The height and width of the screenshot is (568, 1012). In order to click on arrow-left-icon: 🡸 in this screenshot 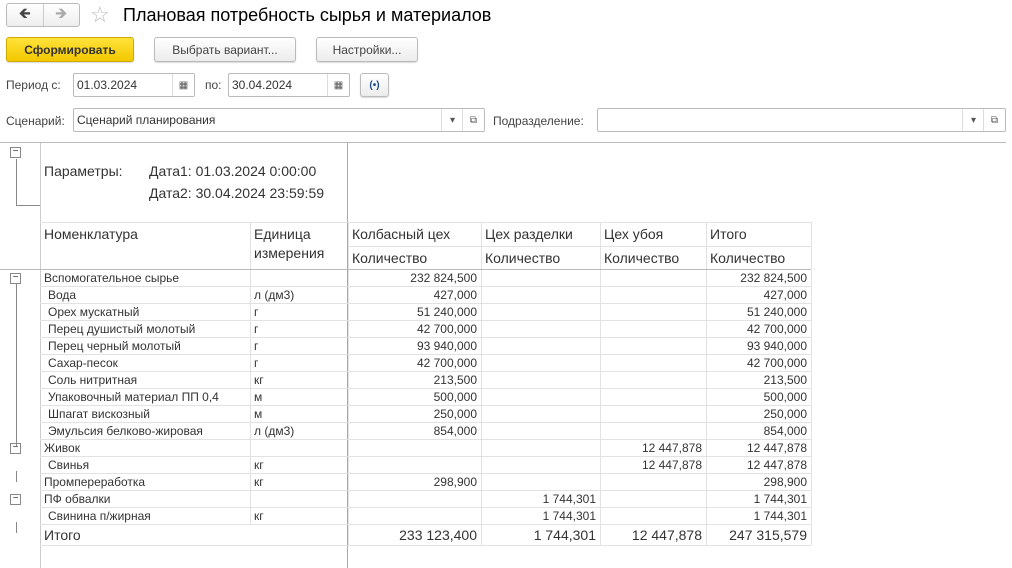, I will do `click(24, 13)`.